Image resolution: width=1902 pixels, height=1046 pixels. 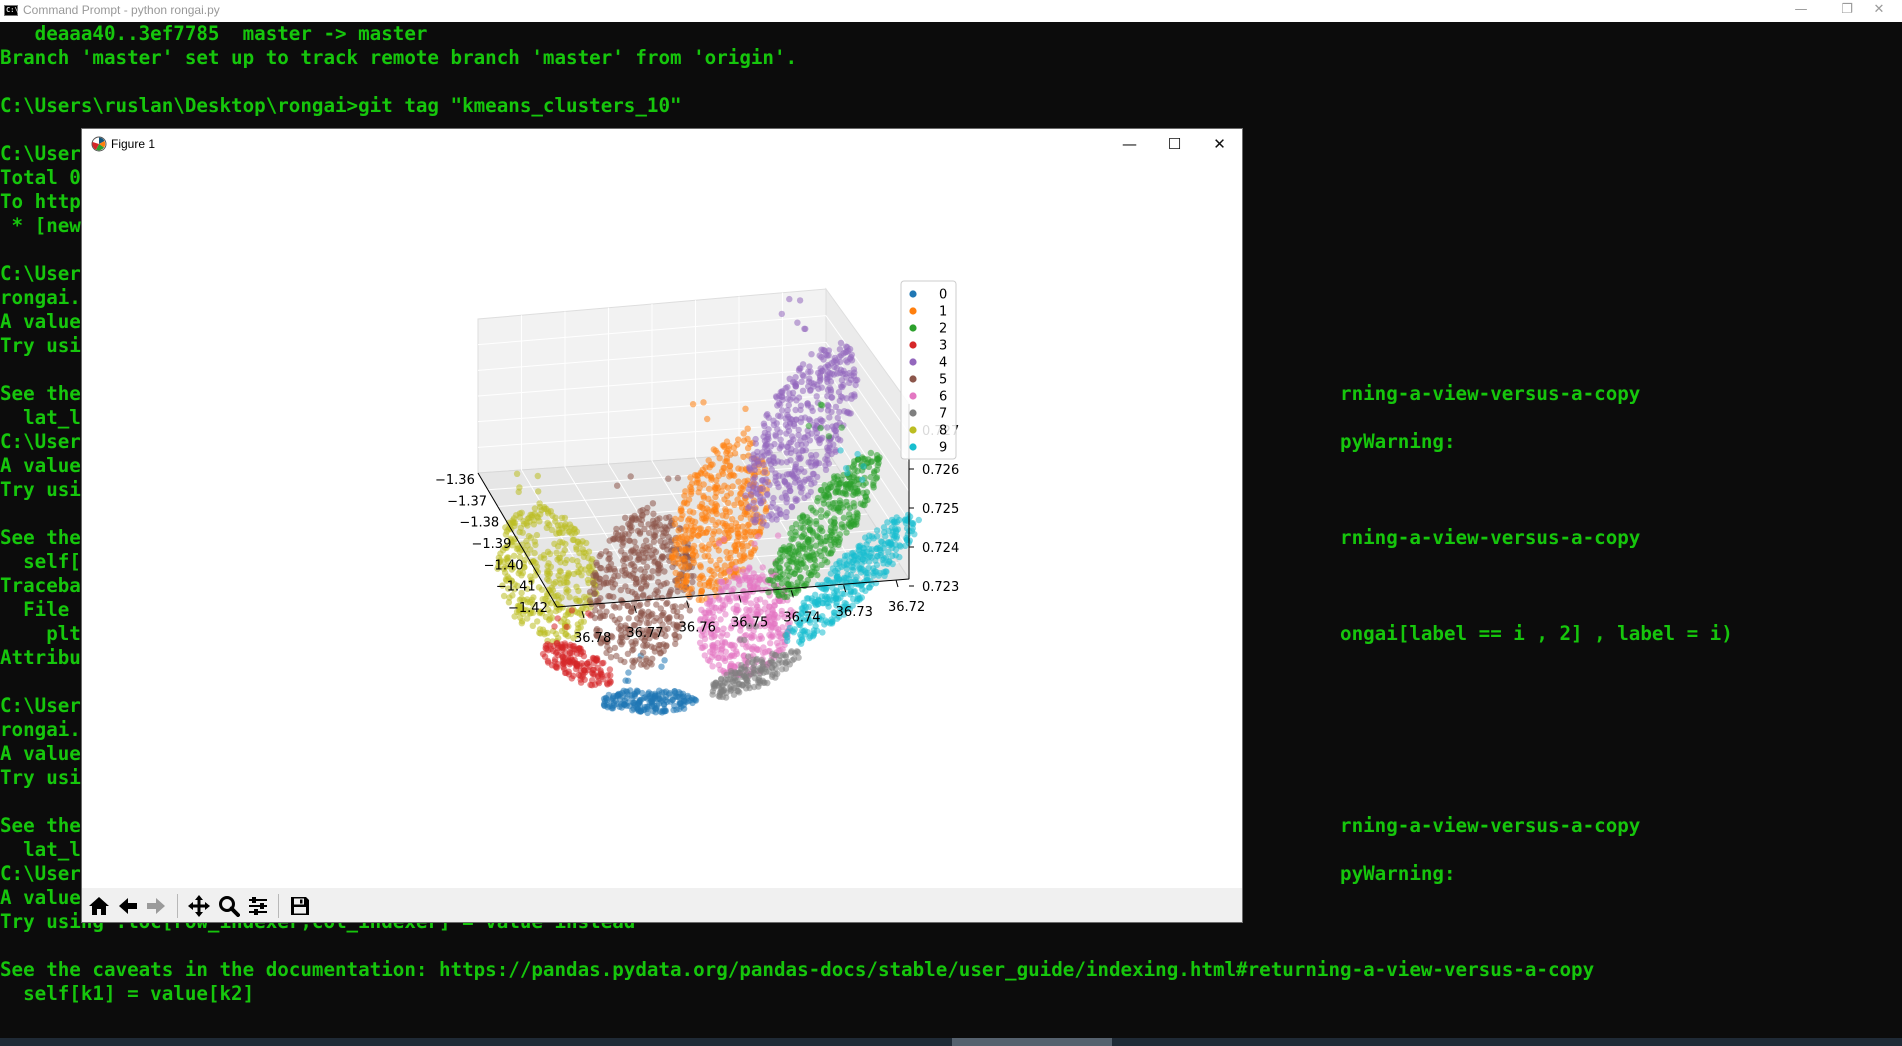 I want to click on x-tick-mark, so click(x=740, y=599).